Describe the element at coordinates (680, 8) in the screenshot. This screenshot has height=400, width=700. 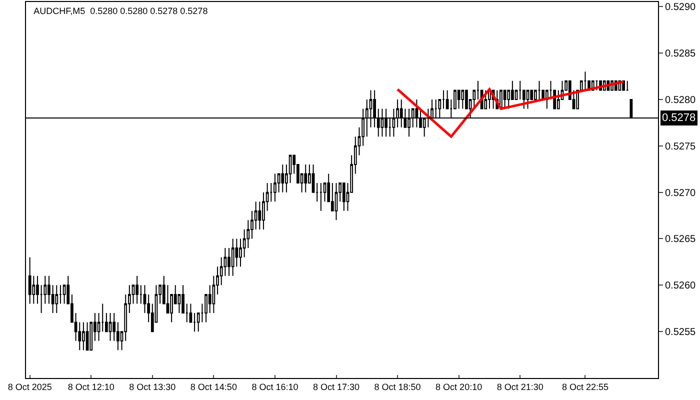
I see `y-tick-label: 0.5290` at that location.